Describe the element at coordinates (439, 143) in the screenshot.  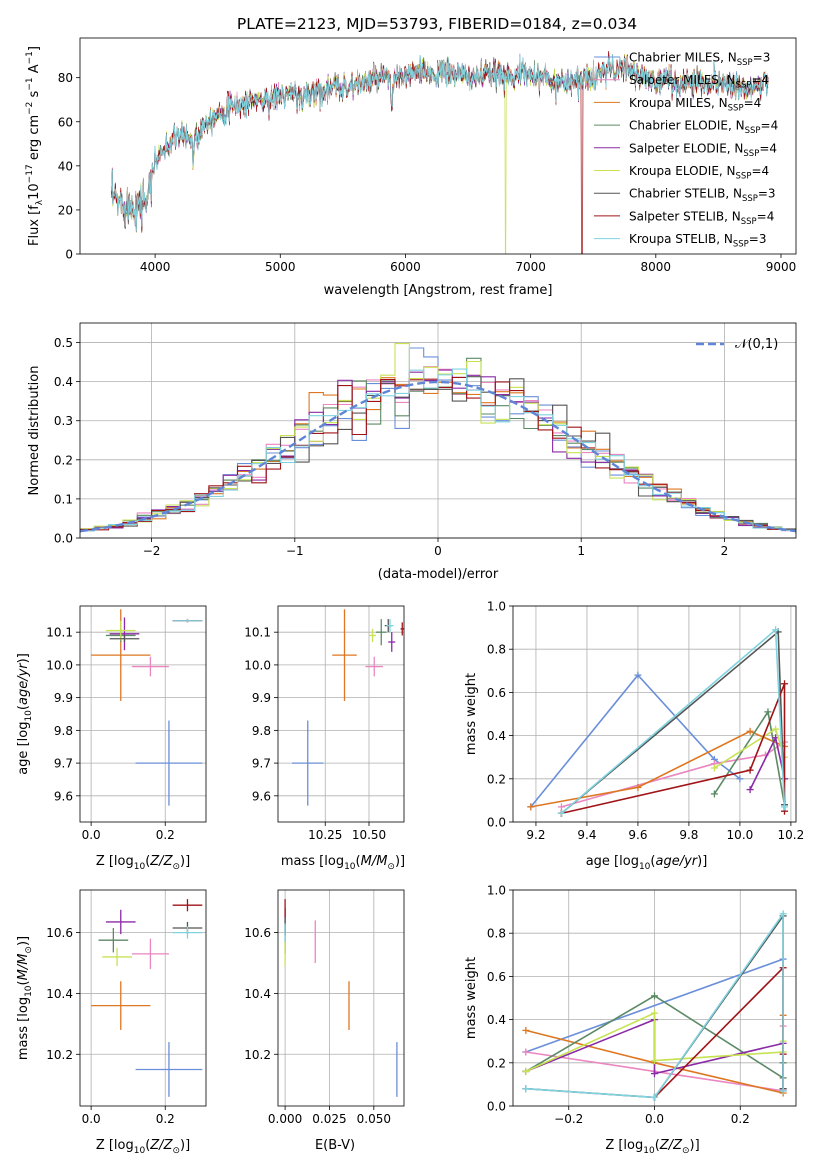
I see `spectrum-line-kroupa-stelib` at that location.